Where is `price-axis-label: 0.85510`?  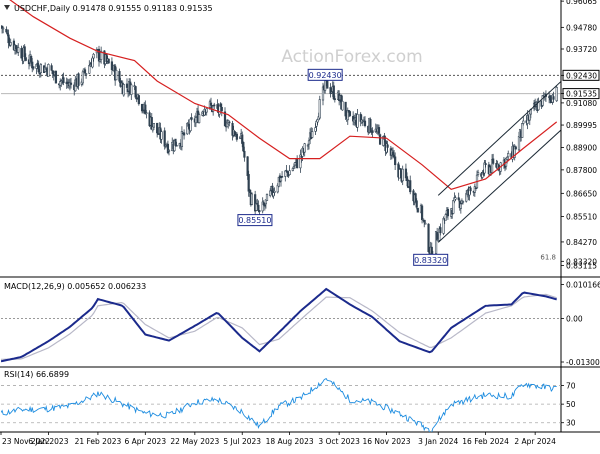 price-axis-label: 0.85510 is located at coordinates (581, 217).